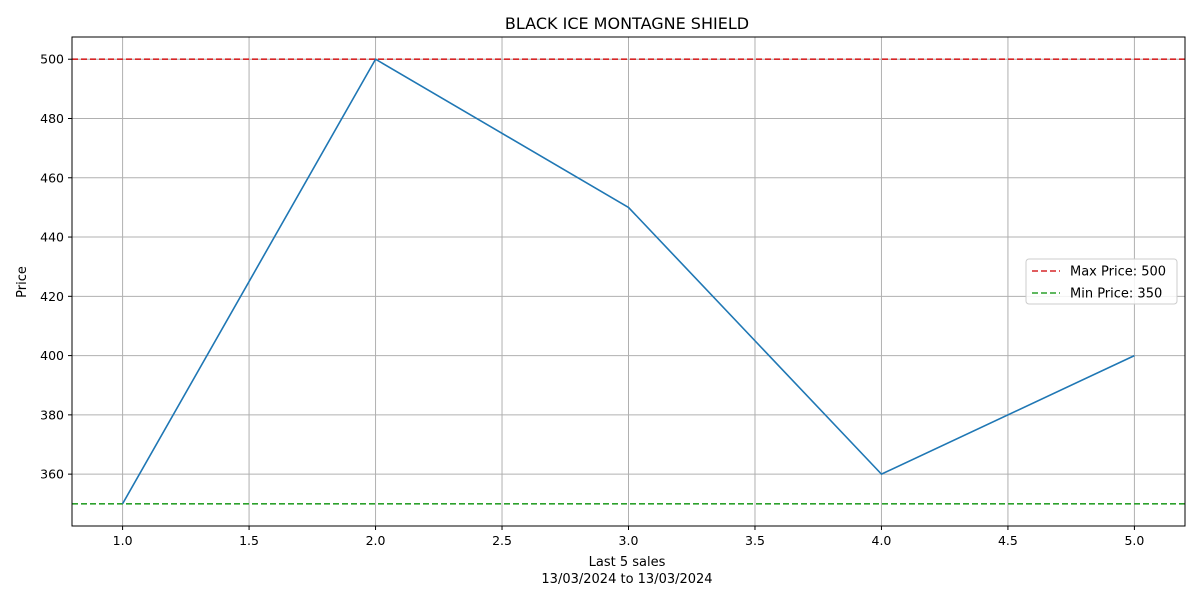 The width and height of the screenshot is (1200, 600). What do you see at coordinates (52, 414) in the screenshot?
I see `y-tick-label: 380` at bounding box center [52, 414].